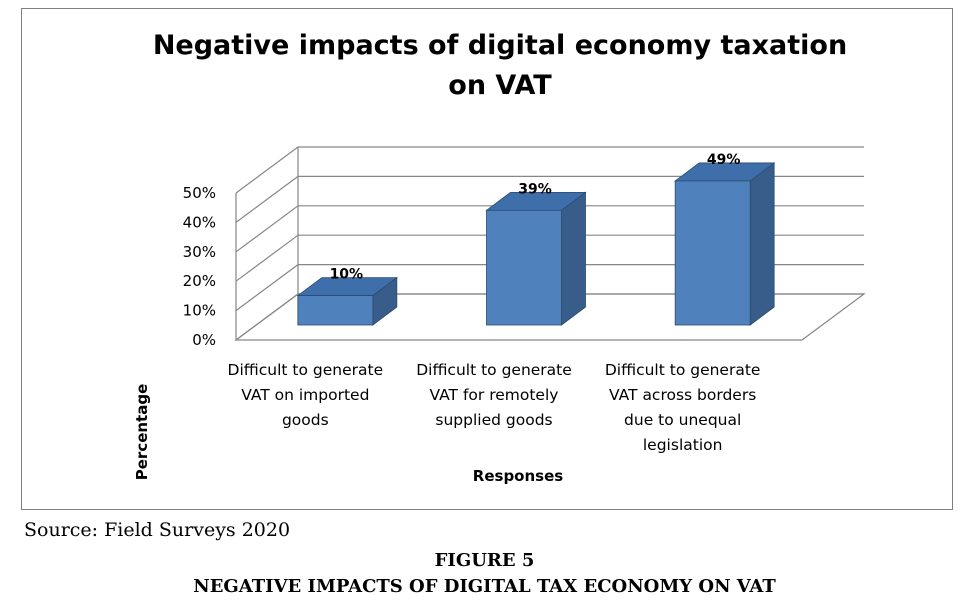 This screenshot has height=610, width=969. What do you see at coordinates (157, 530) in the screenshot?
I see `source-note: Source: Field Surveys 2020` at bounding box center [157, 530].